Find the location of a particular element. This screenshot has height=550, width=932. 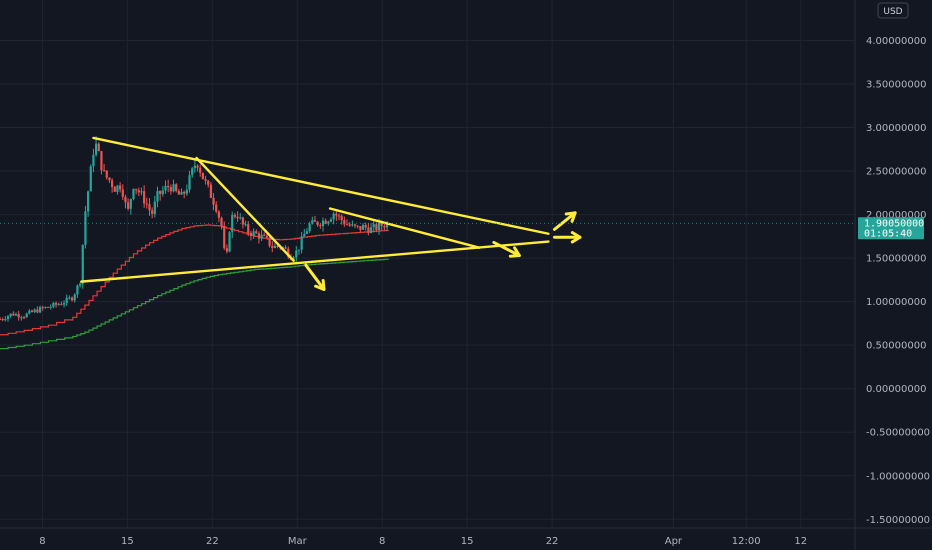

last-price-tag-background is located at coordinates (891, 228).